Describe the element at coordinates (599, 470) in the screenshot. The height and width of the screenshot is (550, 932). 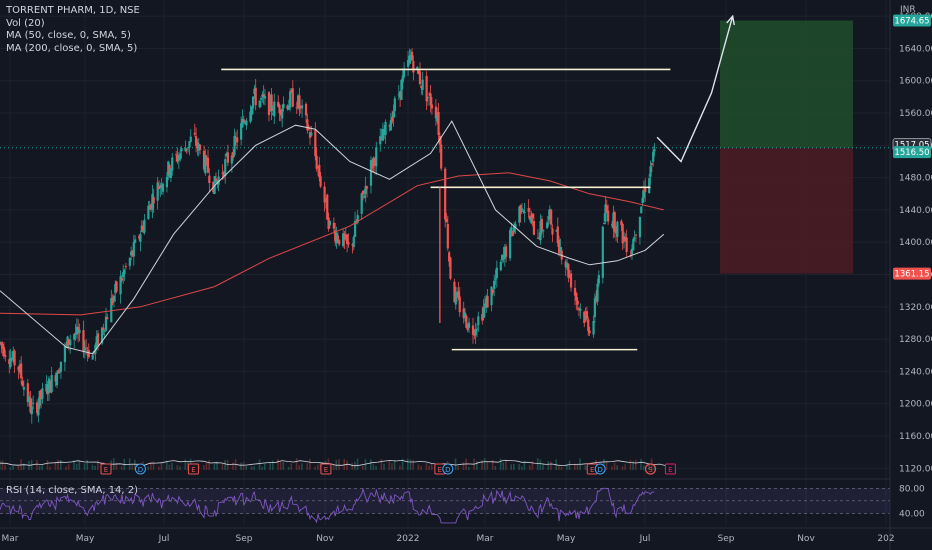
I see `event-label: D` at that location.